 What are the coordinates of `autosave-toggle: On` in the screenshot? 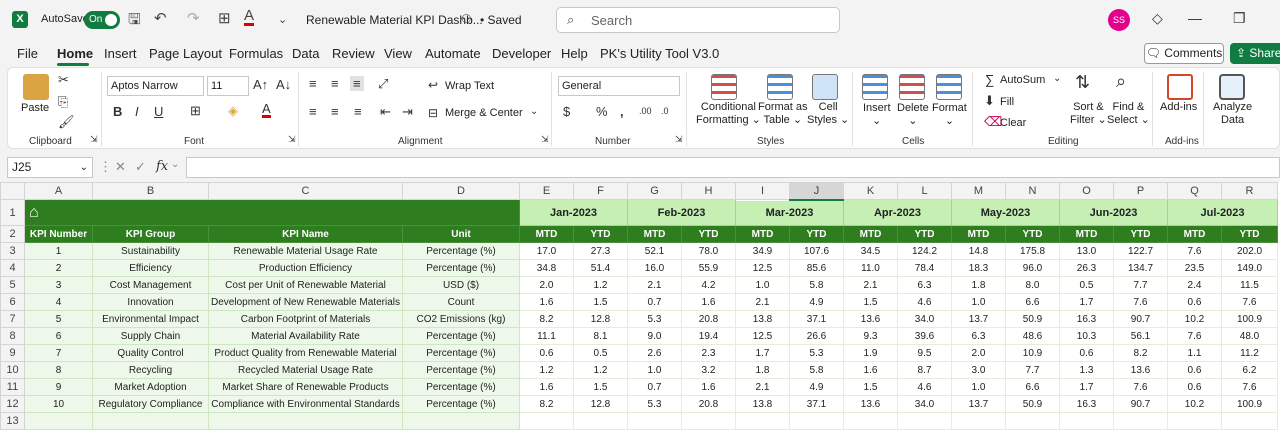 It's located at (102, 20).